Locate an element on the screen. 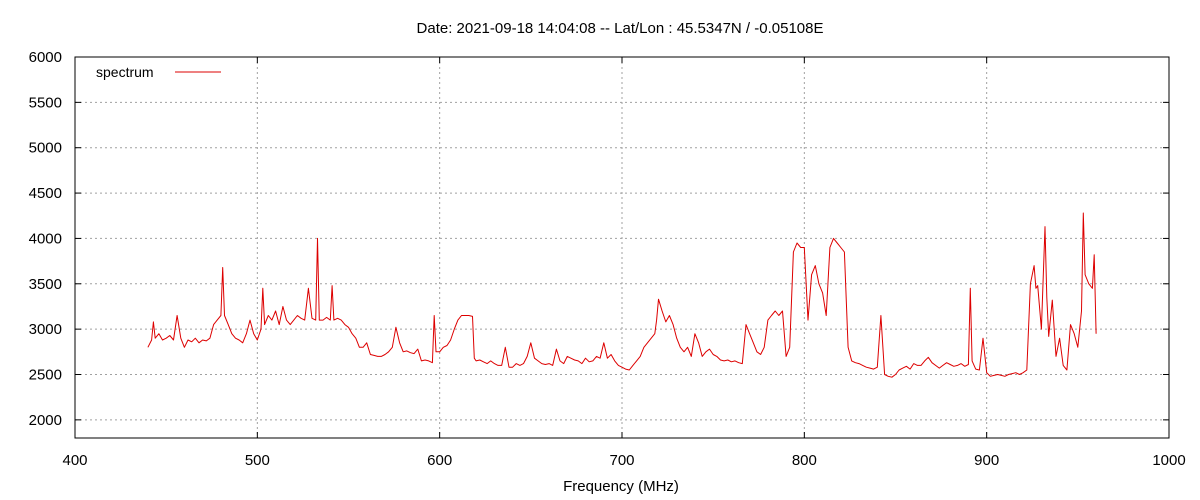 The width and height of the screenshot is (1200, 500). x-tick-label: 900 is located at coordinates (986, 460).